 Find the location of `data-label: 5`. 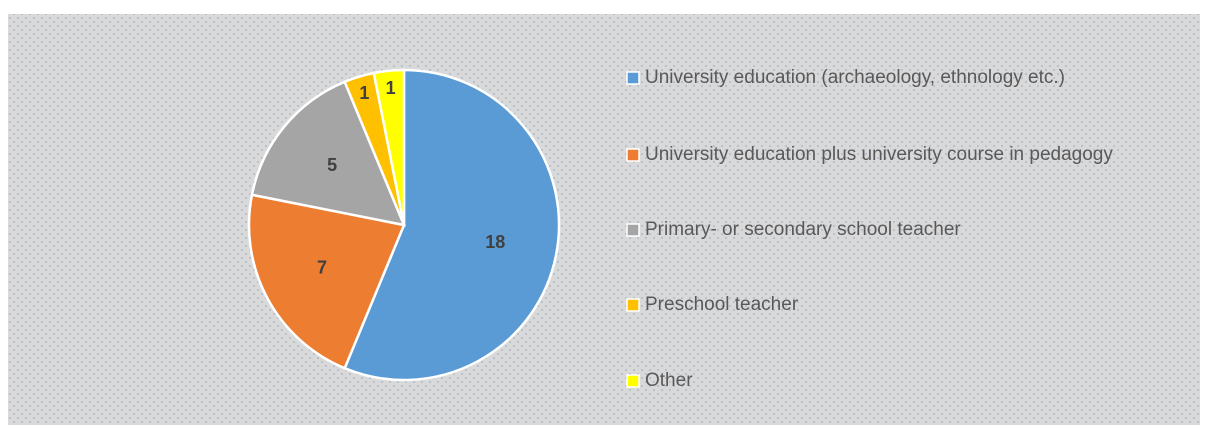

data-label: 5 is located at coordinates (332, 165).